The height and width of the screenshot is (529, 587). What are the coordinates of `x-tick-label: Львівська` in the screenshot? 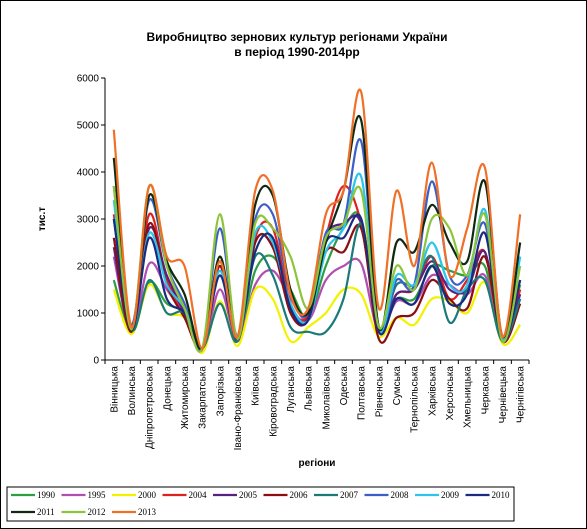 It's located at (309, 388).